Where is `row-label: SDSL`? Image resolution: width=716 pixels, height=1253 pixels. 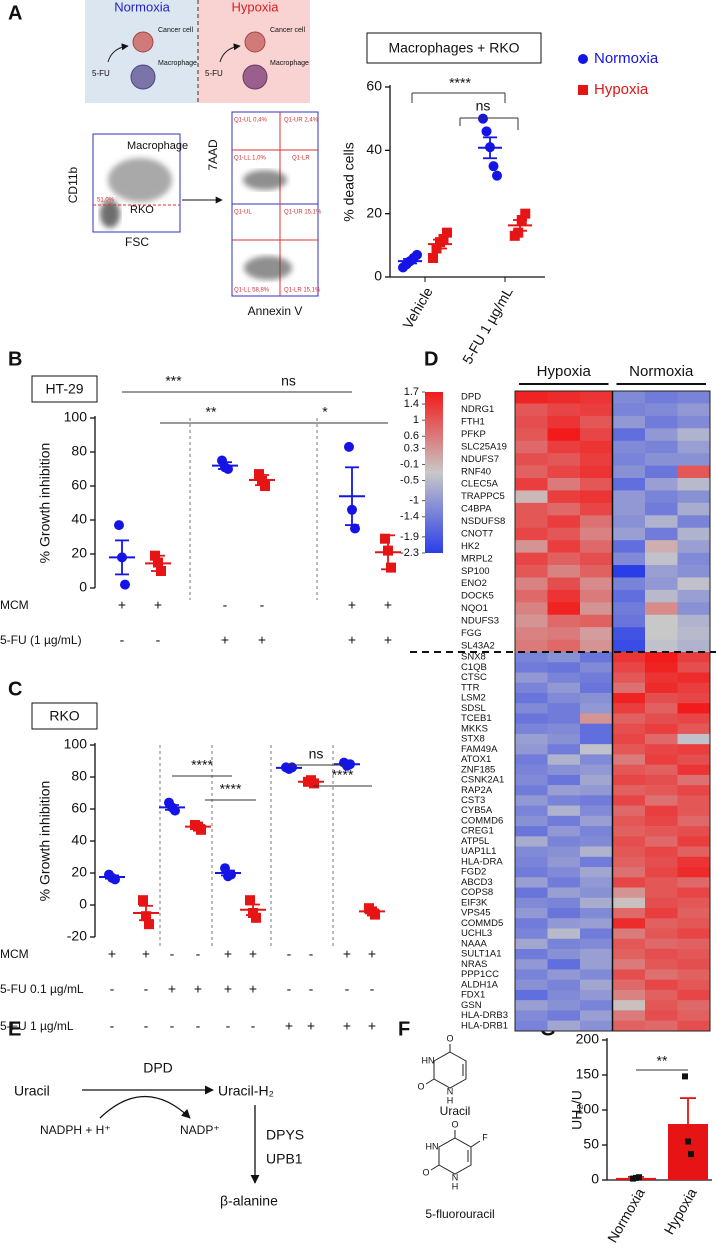 row-label: SDSL is located at coordinates (473, 708).